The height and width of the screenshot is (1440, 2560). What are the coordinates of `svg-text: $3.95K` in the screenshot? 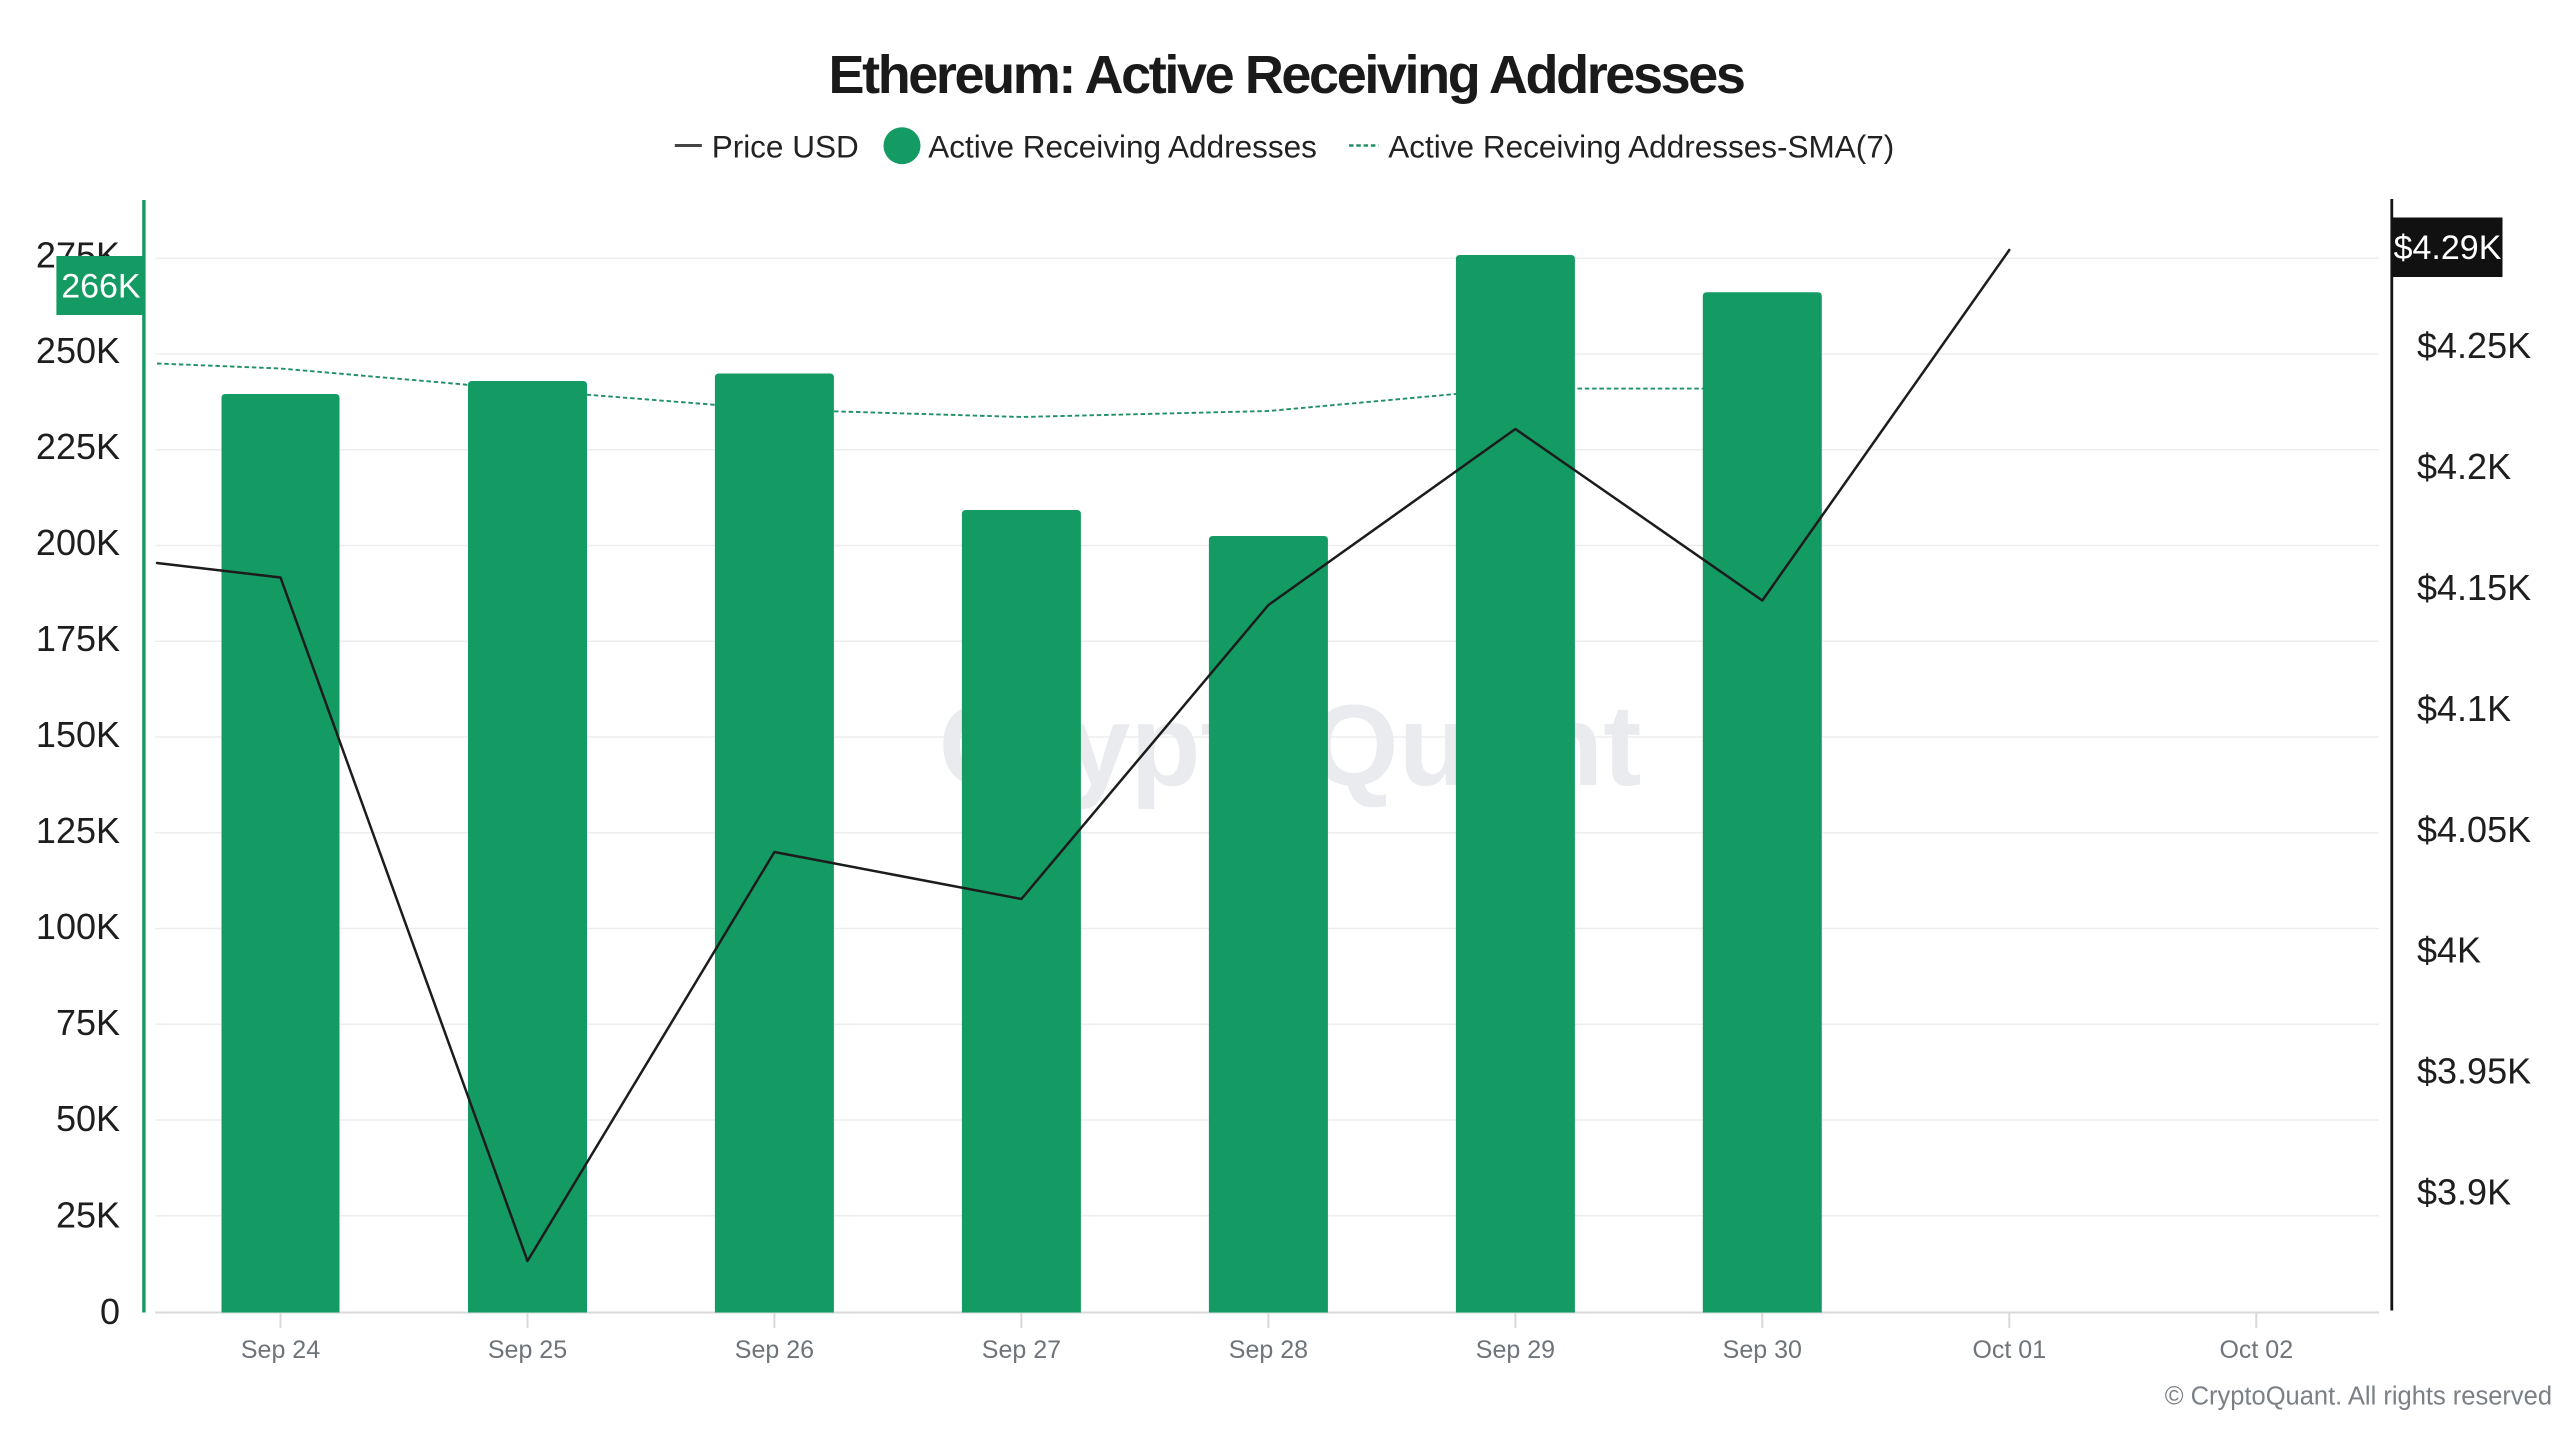 It's located at (2474, 1071).